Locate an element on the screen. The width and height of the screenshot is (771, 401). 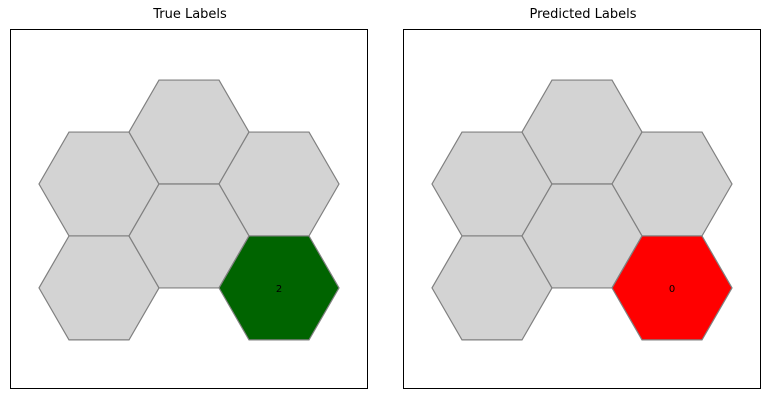
panel-title-predicted: Predicted Labels is located at coordinates (583, 14).